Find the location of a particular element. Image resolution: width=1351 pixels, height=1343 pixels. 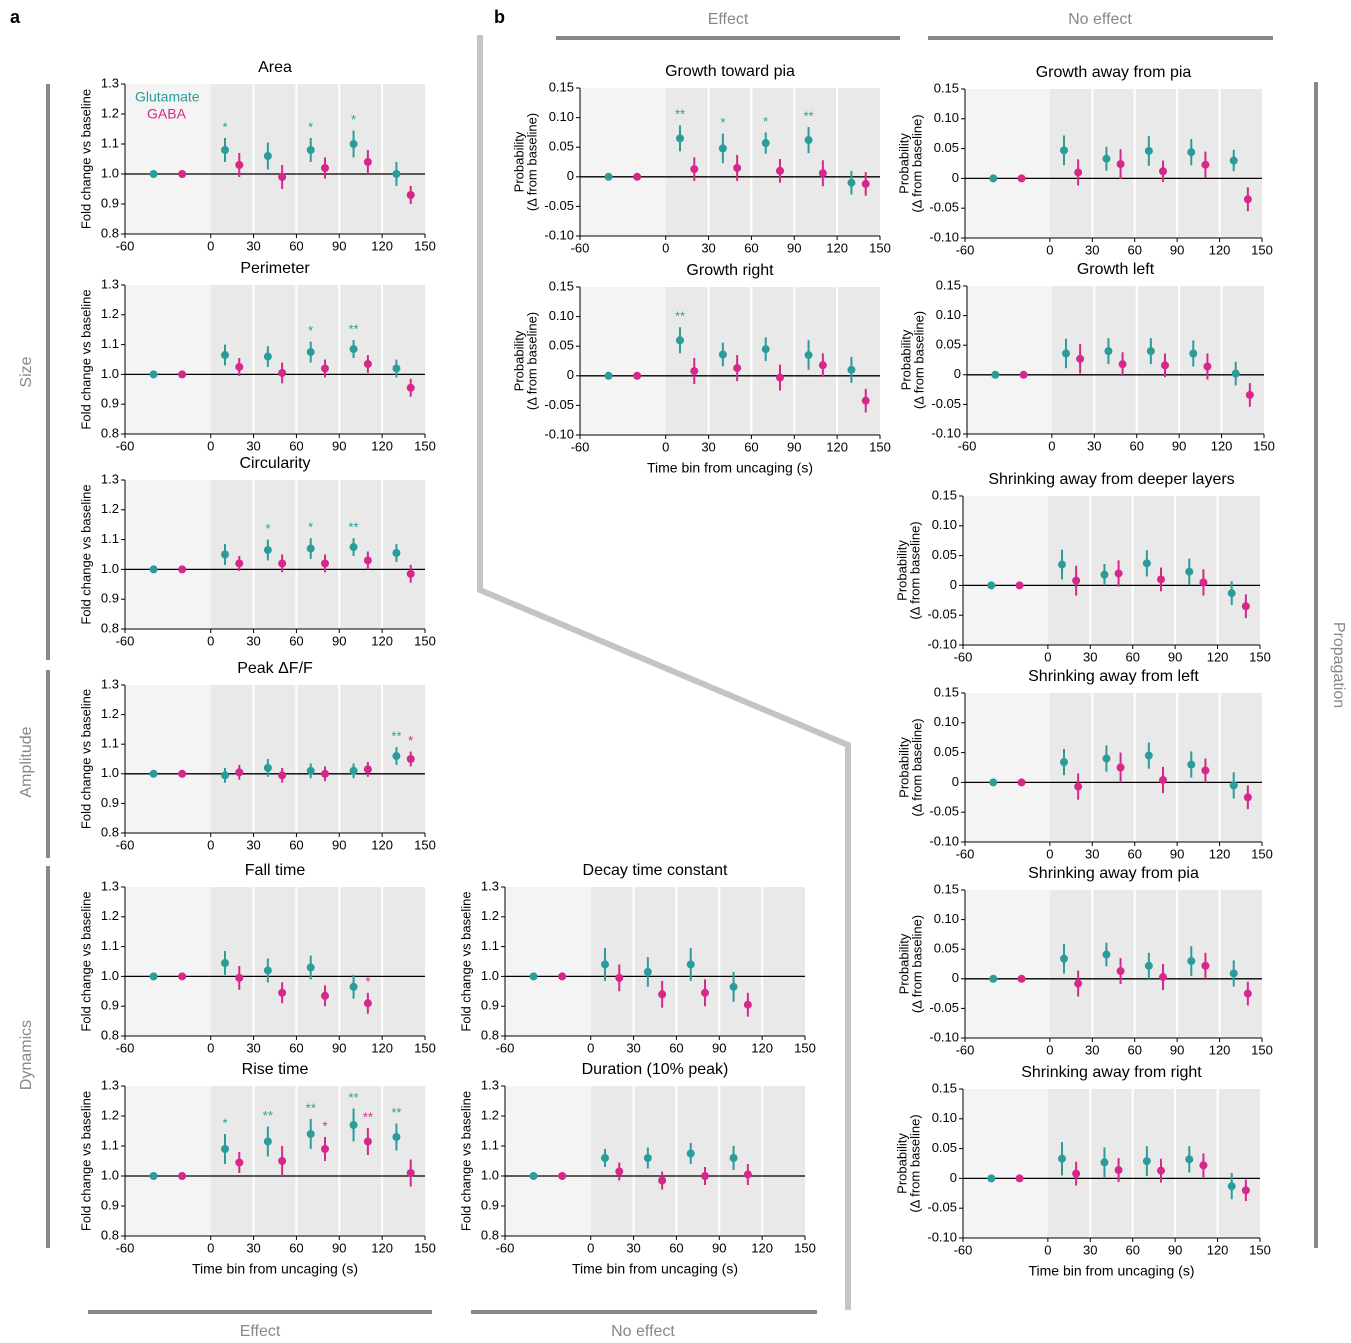

x-tick-label: 90 is located at coordinates (1177, 249).